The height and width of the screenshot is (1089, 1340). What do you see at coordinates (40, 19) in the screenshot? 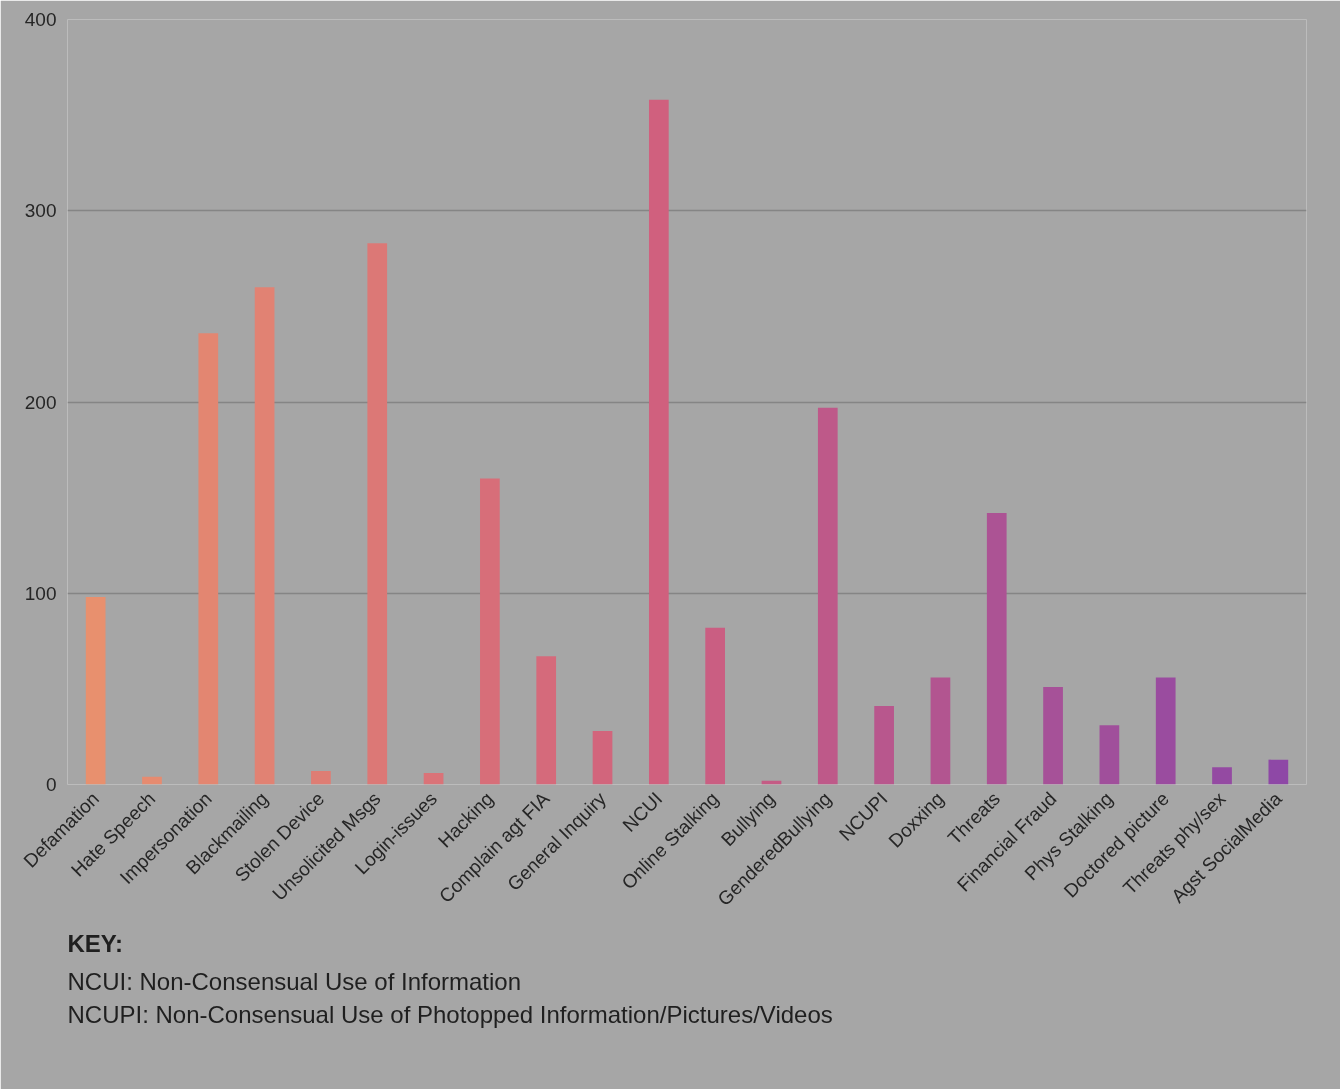
I see `y-tick-label: 400` at bounding box center [40, 19].